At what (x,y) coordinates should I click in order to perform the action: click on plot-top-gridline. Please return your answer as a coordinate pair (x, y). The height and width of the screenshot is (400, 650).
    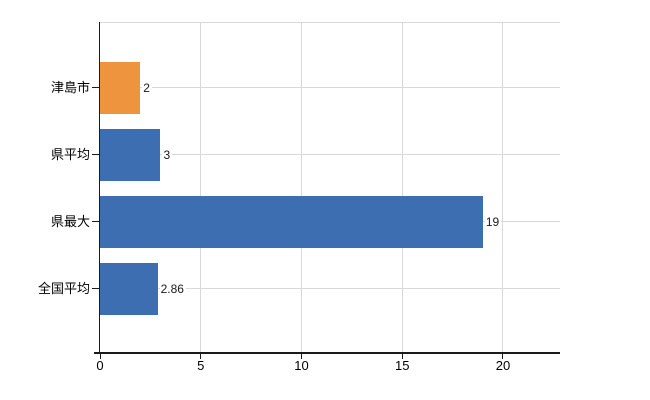
    Looking at the image, I should click on (330, 22).